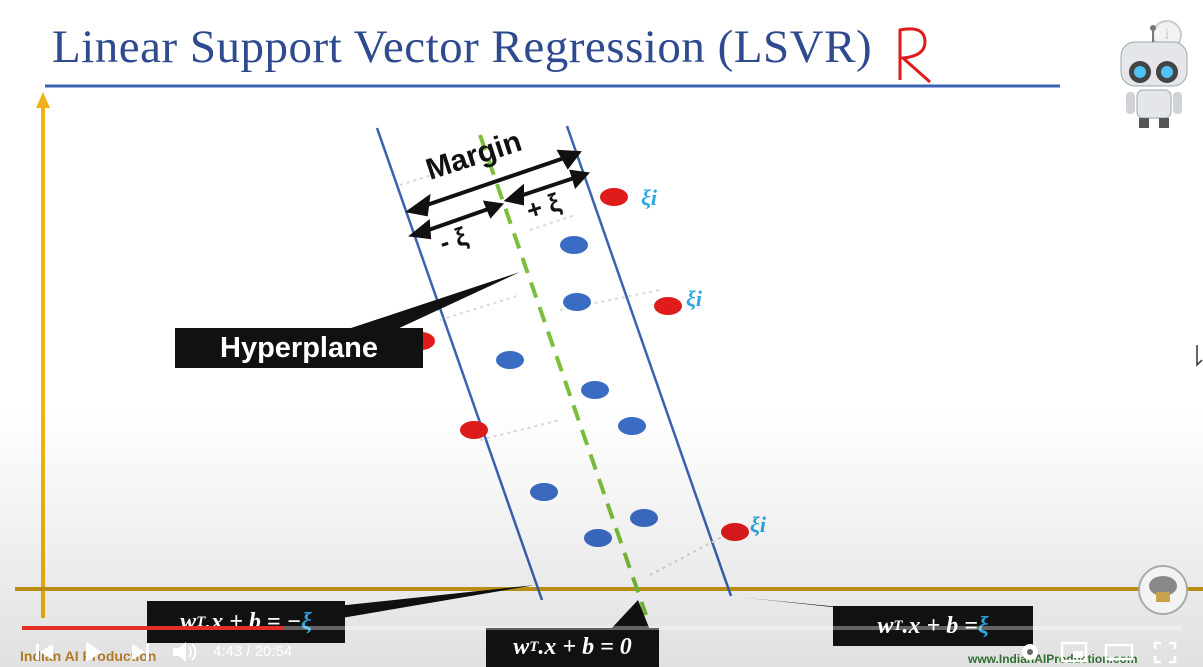  Describe the element at coordinates (140, 652) in the screenshot. I see `next-icon` at that location.